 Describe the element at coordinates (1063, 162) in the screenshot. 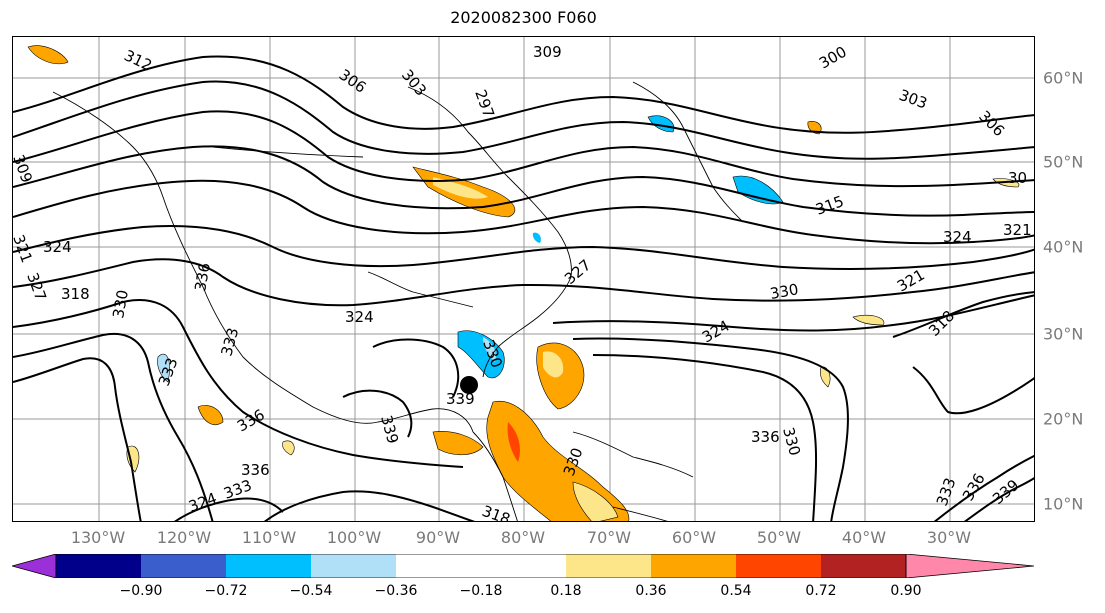

I see `lat-label-50n: 50°N` at that location.